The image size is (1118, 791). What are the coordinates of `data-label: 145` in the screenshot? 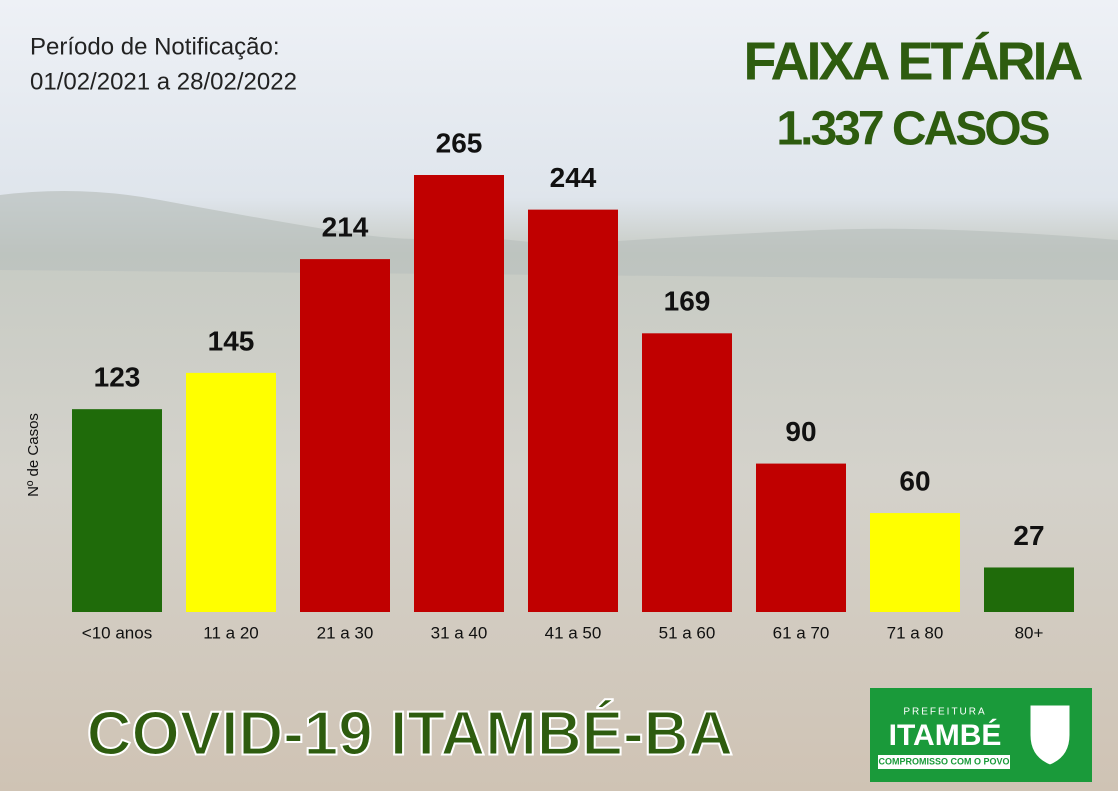 It's located at (231, 340).